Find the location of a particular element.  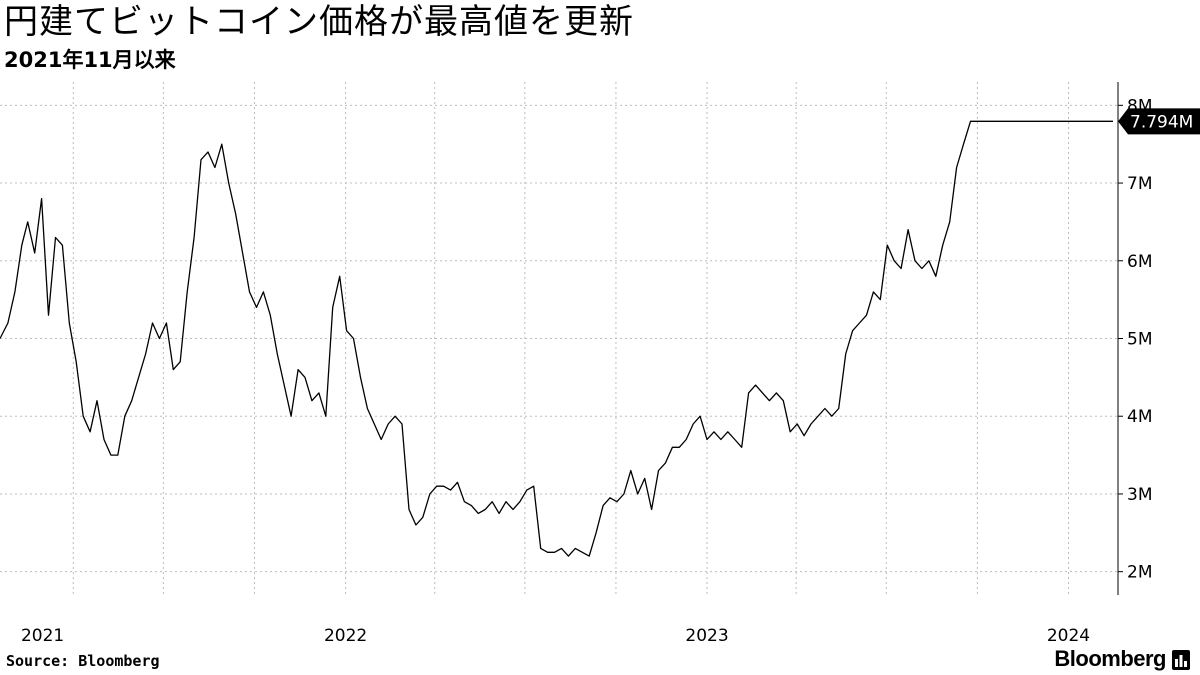

x-tick-label: 2021 is located at coordinates (42, 636).